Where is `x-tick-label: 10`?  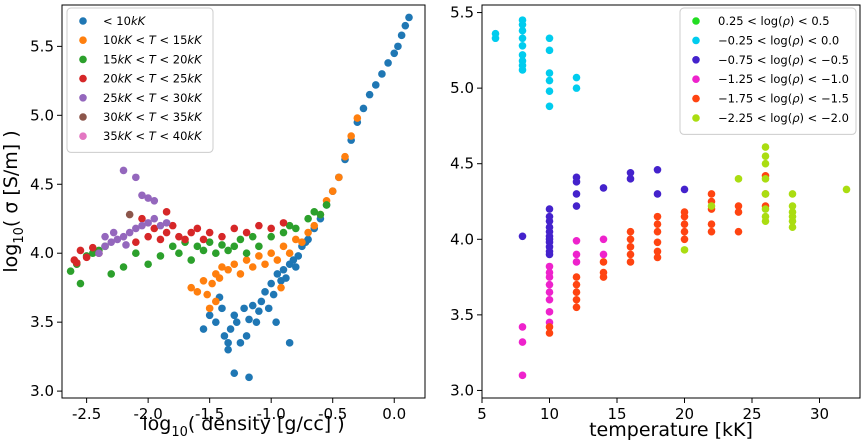 x-tick-label: 10 is located at coordinates (549, 414).